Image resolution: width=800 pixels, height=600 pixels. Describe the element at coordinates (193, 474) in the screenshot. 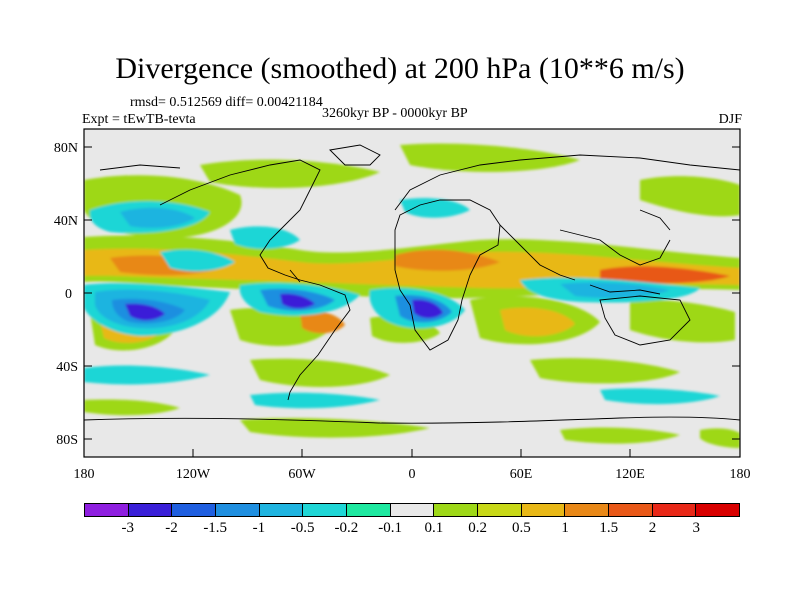

I see `x-tick-120w: 120W` at that location.